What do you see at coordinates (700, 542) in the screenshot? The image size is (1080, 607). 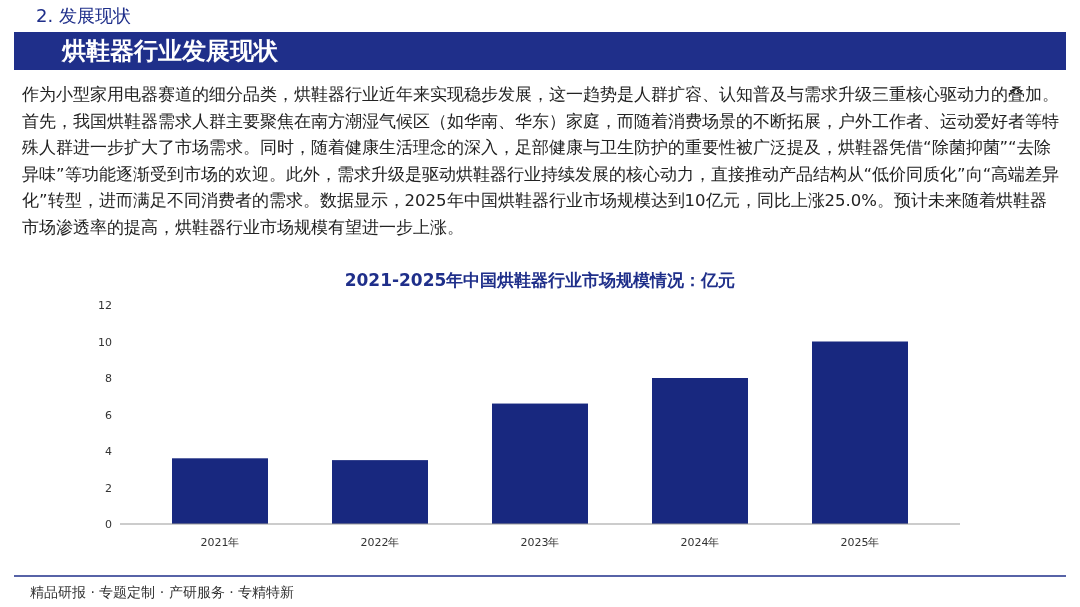 I see `x-tick-label: 2024年` at bounding box center [700, 542].